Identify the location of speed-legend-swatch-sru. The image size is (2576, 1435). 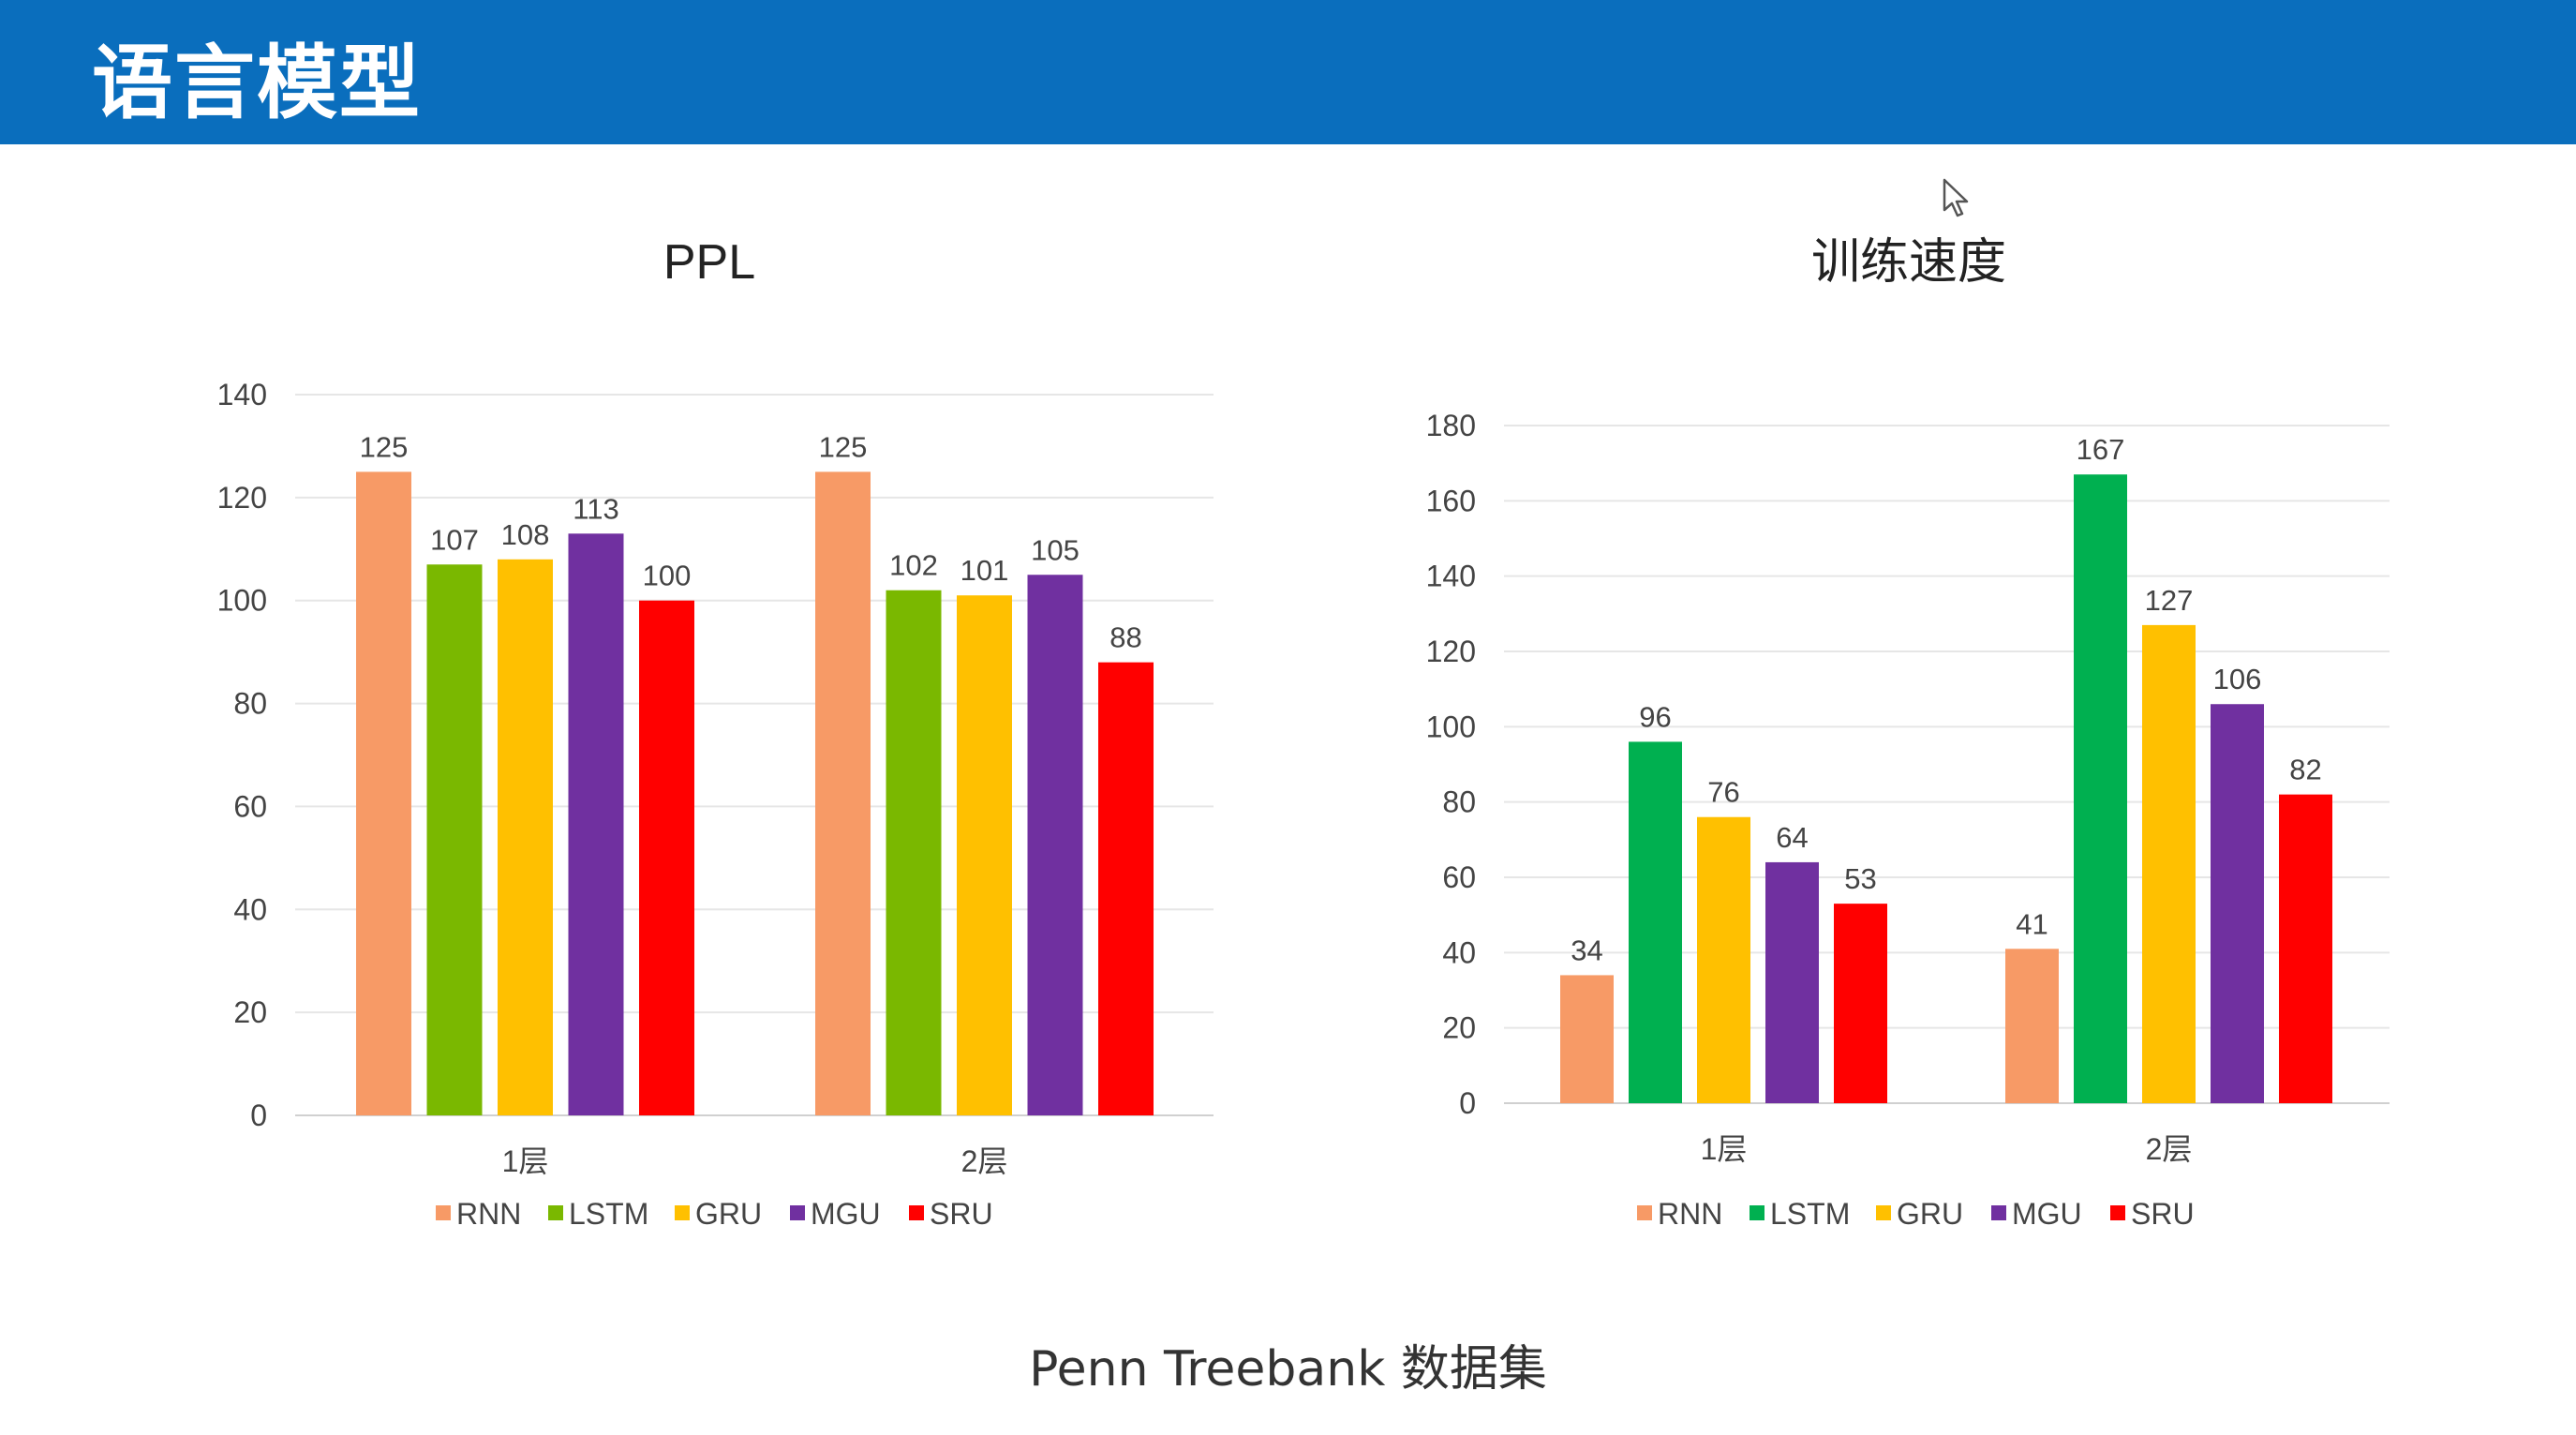
(2117, 1212).